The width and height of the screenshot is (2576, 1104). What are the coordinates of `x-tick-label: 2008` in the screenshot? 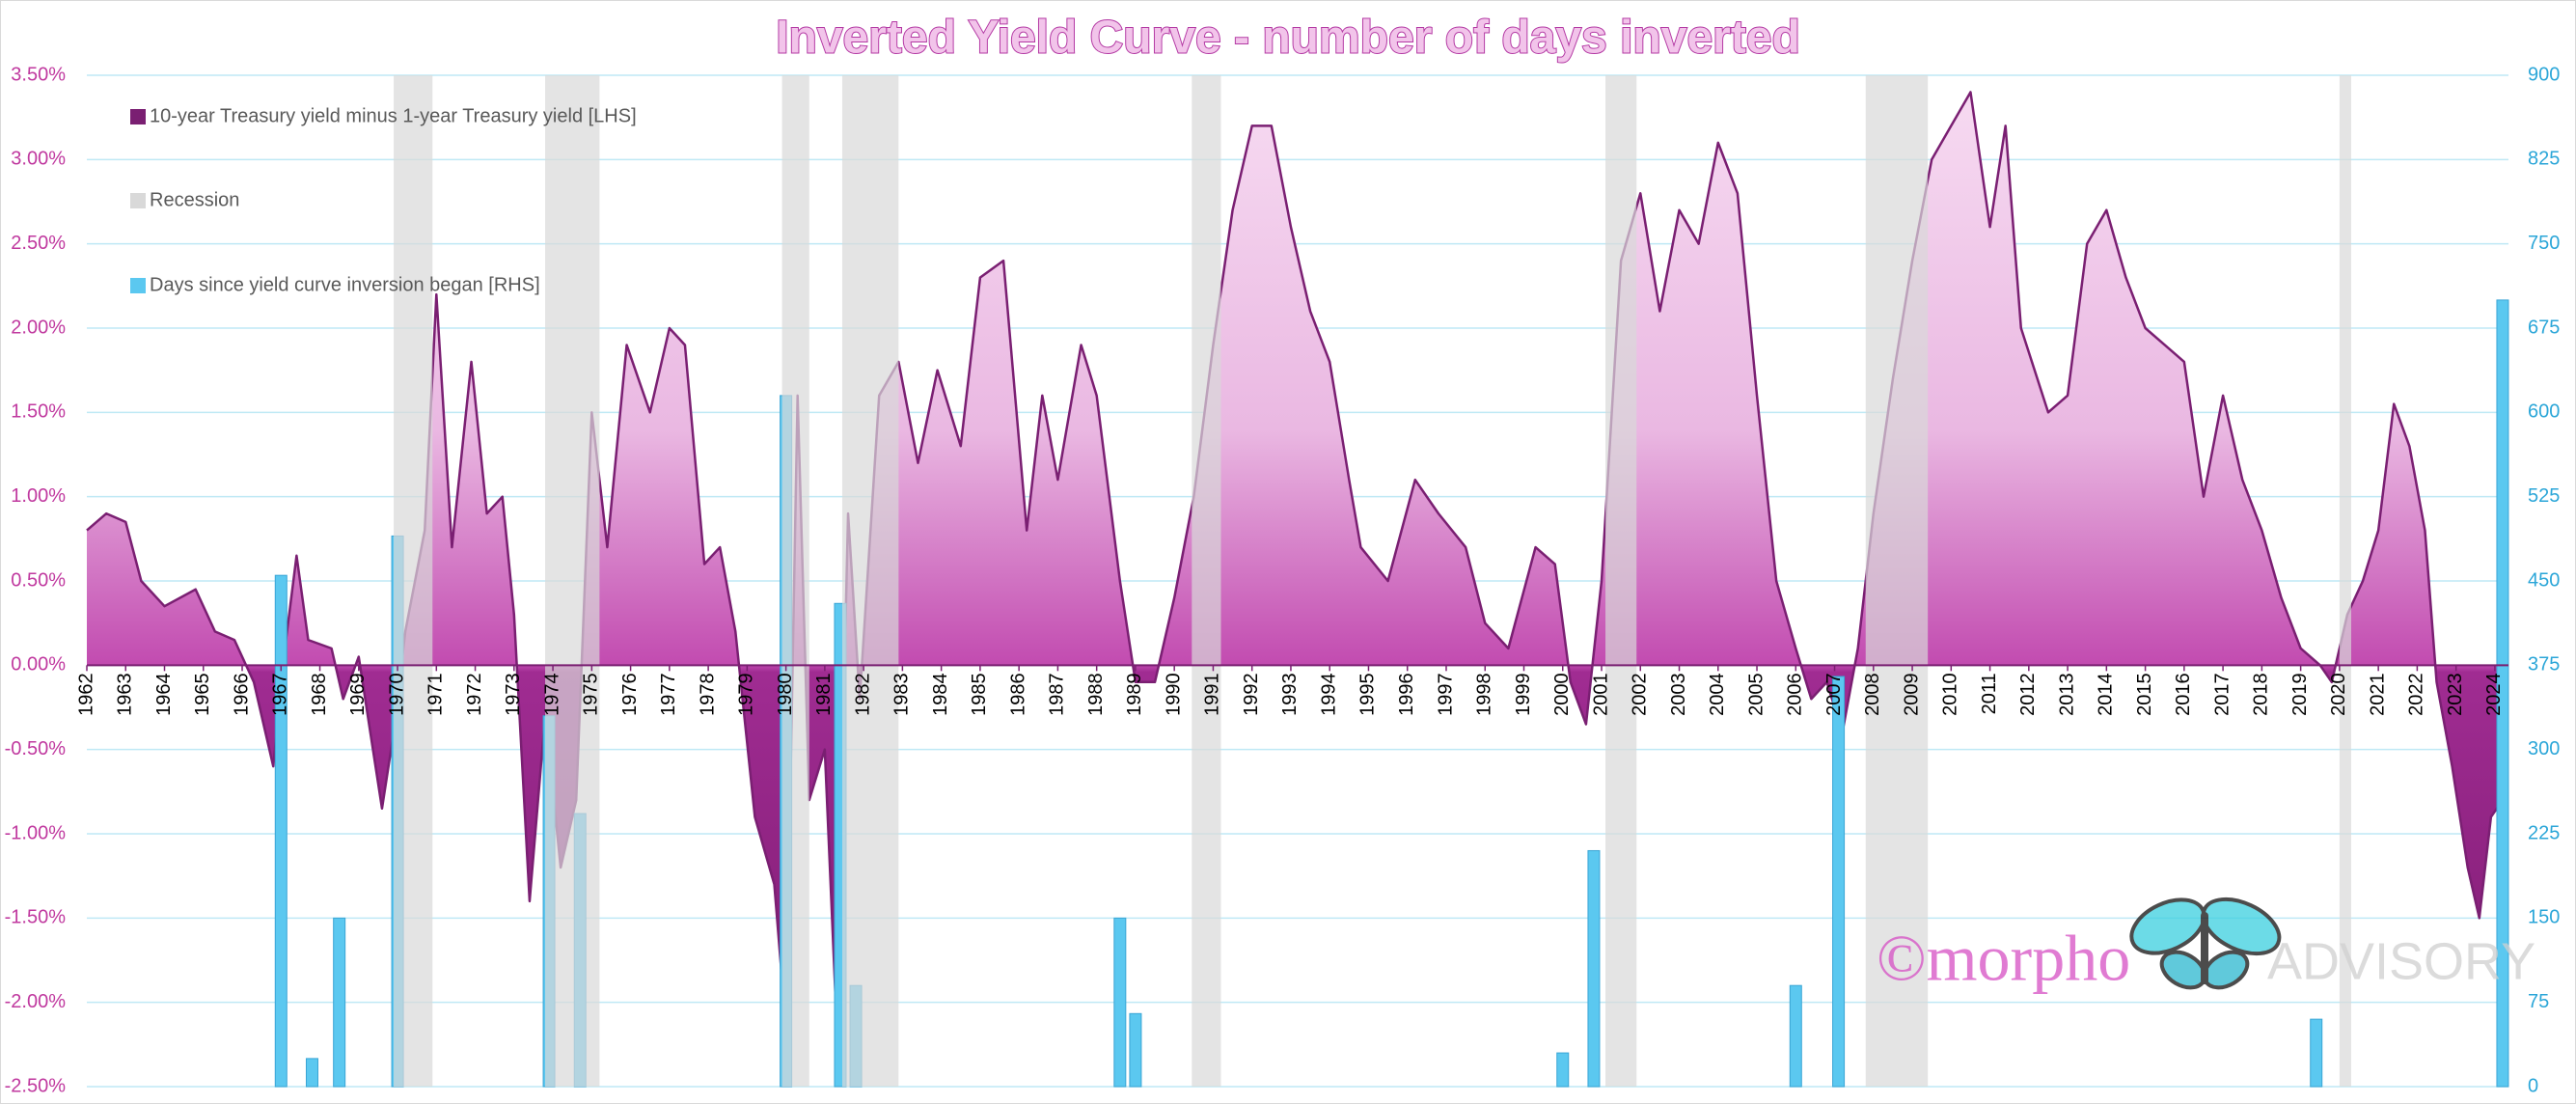 It's located at (1873, 694).